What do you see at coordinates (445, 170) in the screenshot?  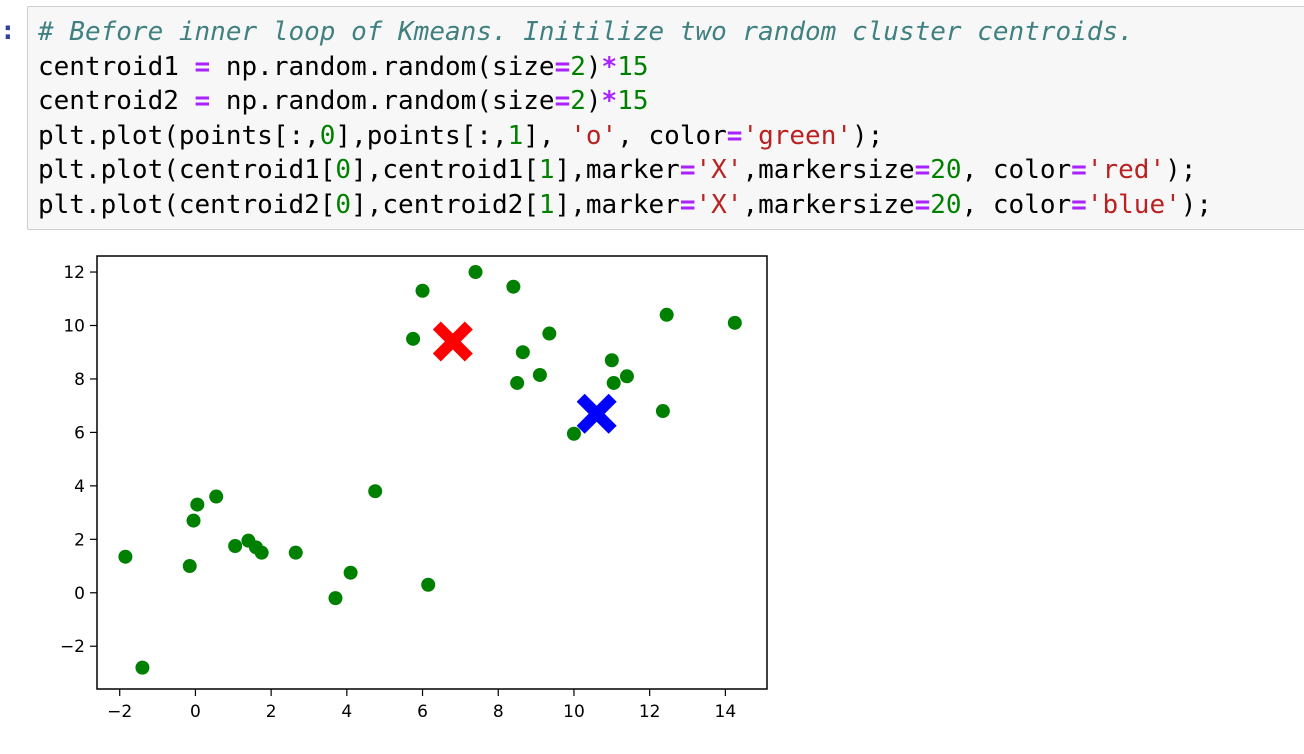 I see `code-token: ],centroid1[` at bounding box center [445, 170].